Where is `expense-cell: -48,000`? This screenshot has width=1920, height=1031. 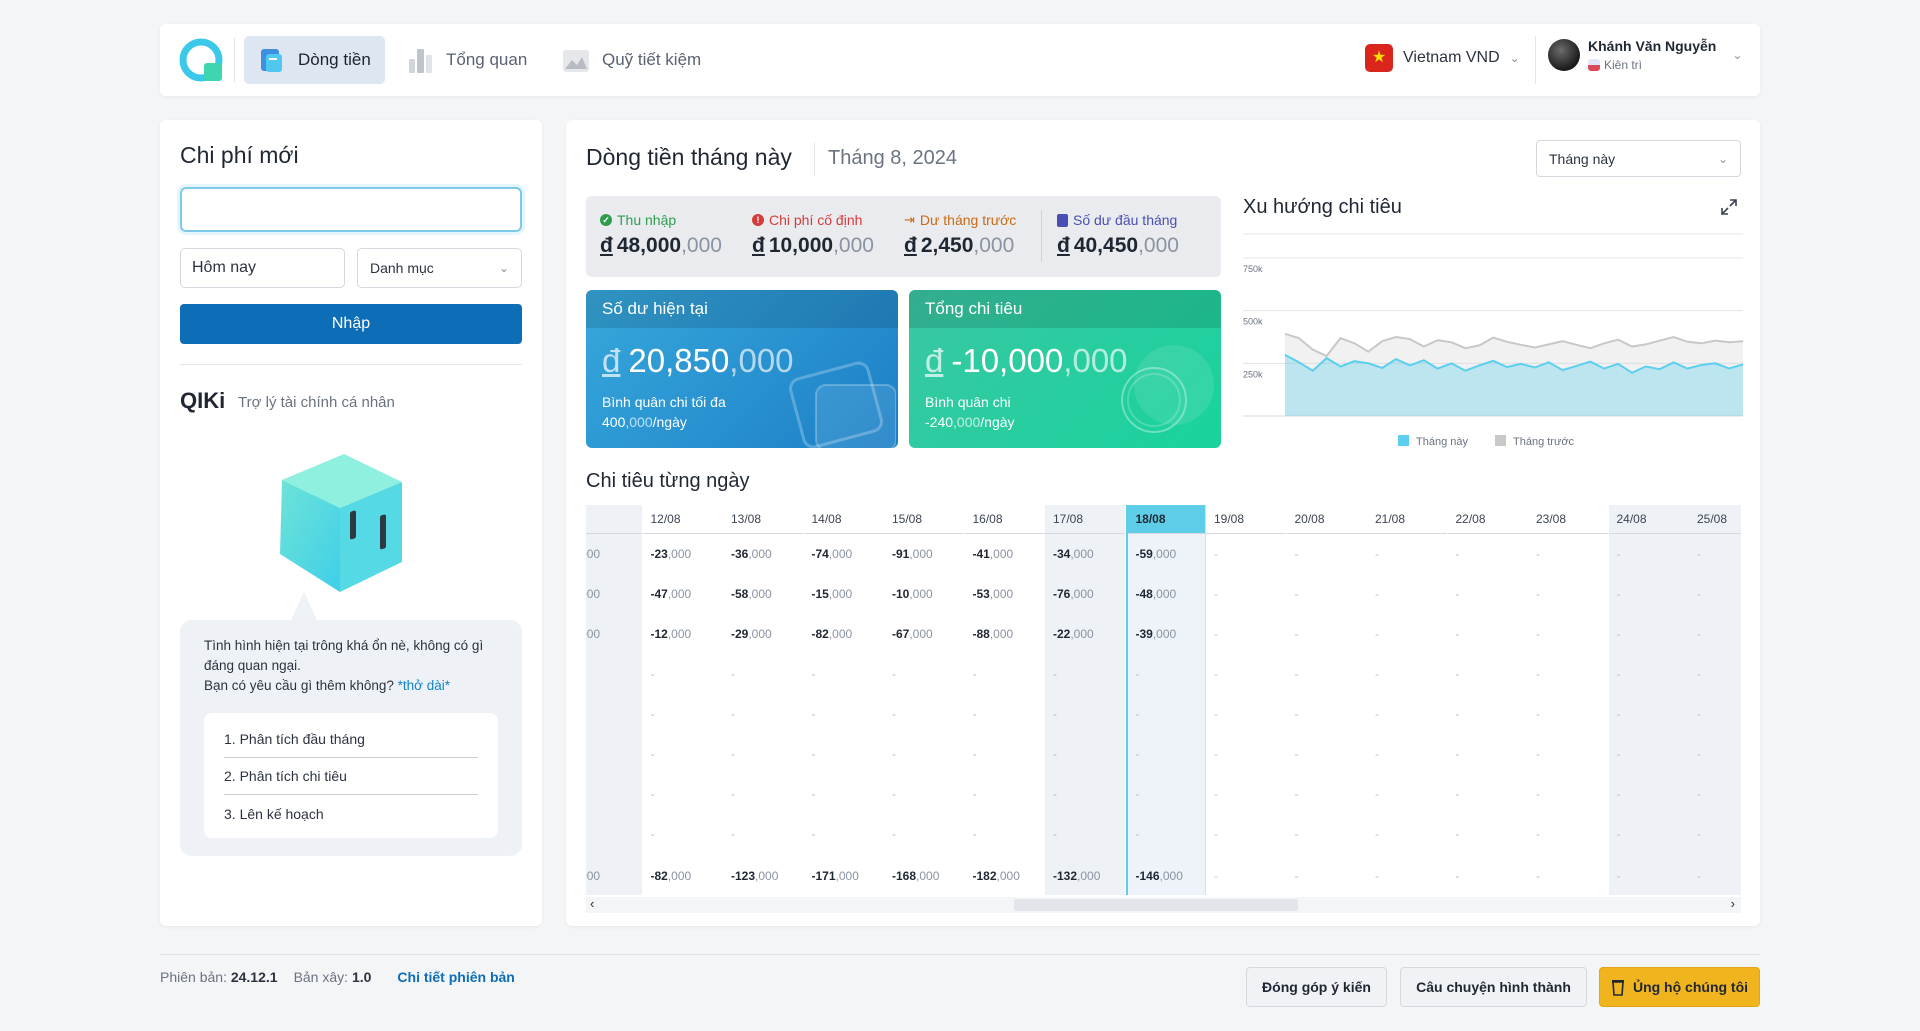
expense-cell: -48,000 is located at coordinates (1166, 594).